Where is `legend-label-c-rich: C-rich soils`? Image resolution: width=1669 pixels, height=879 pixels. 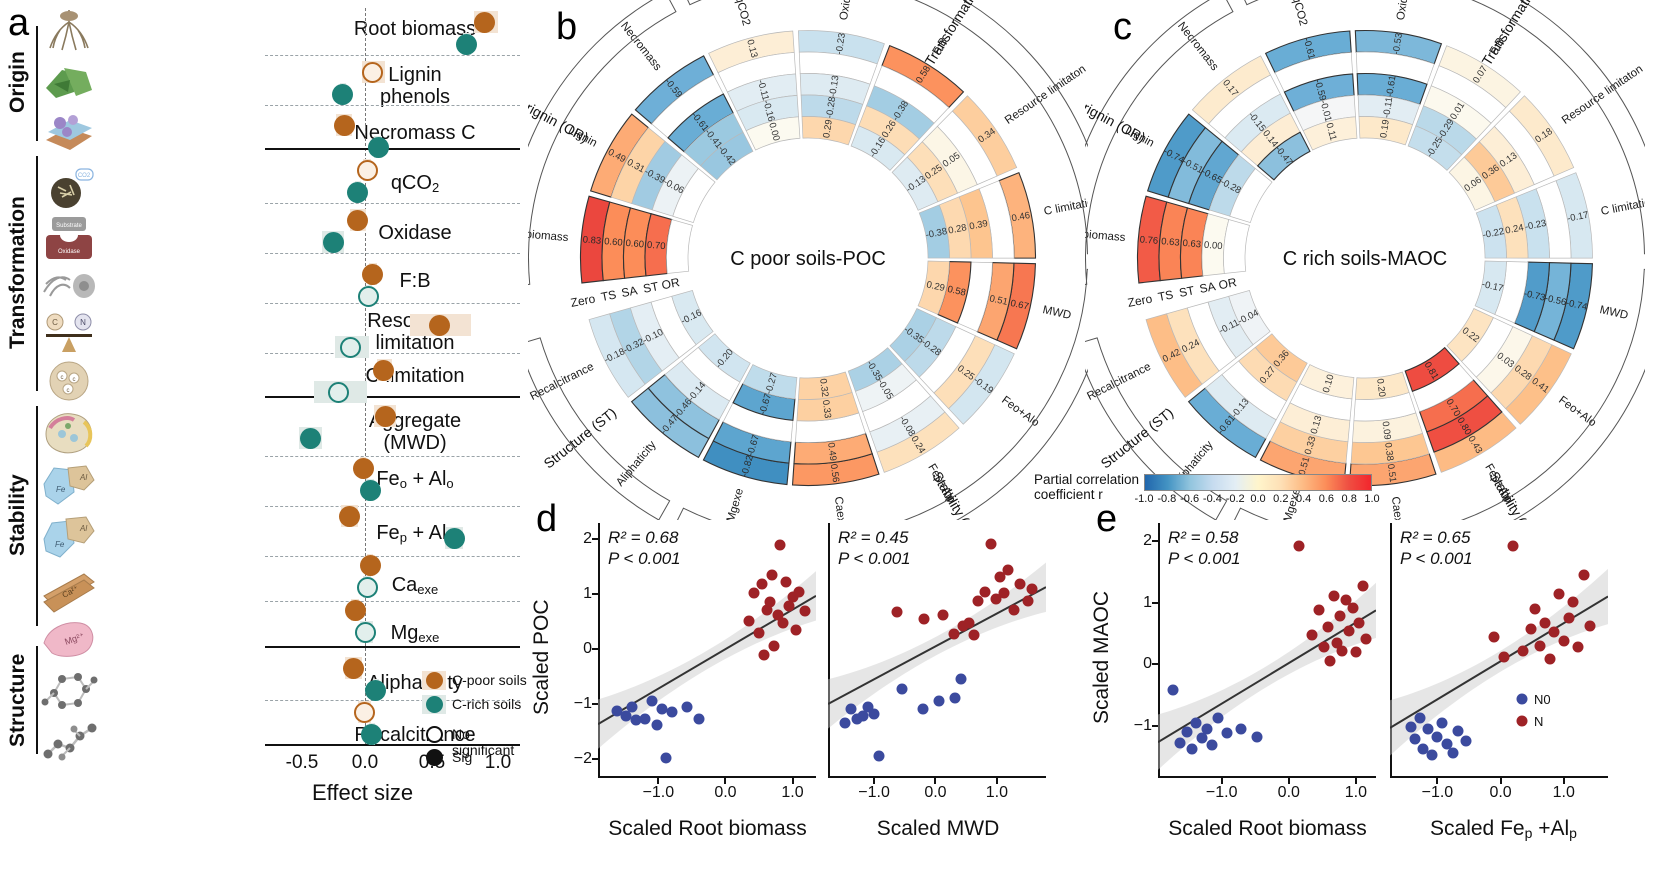
legend-label-c-rich: C-rich soils is located at coordinates (487, 704).